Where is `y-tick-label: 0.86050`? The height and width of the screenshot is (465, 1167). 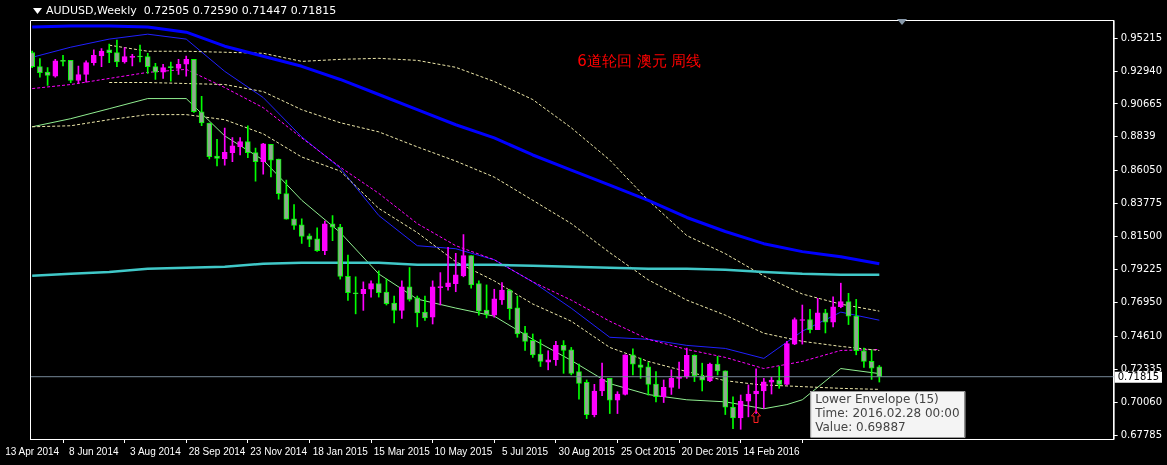
y-tick-label: 0.86050 is located at coordinates (1141, 170).